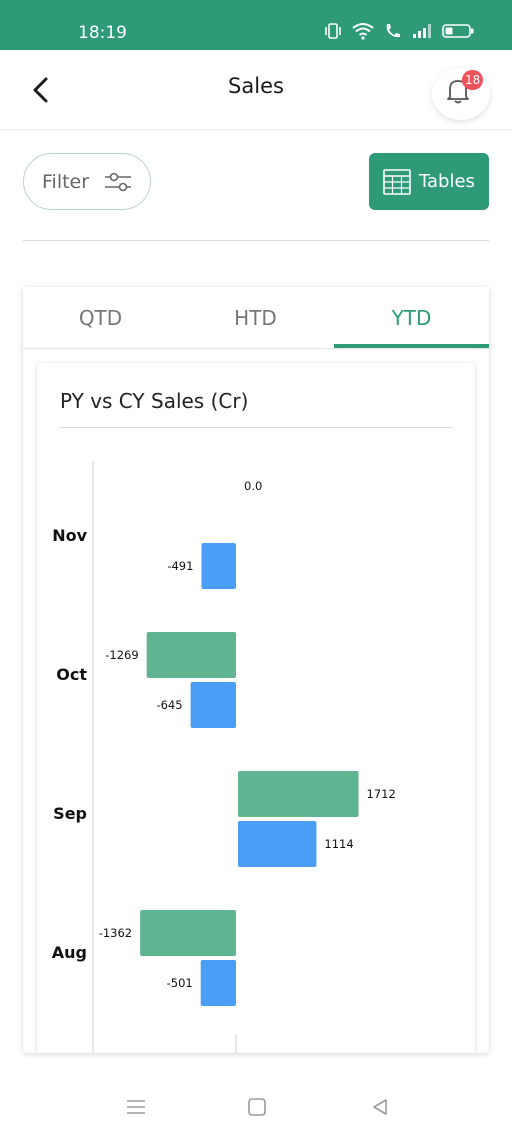 The height and width of the screenshot is (1138, 512). I want to click on back-button, so click(40, 90).